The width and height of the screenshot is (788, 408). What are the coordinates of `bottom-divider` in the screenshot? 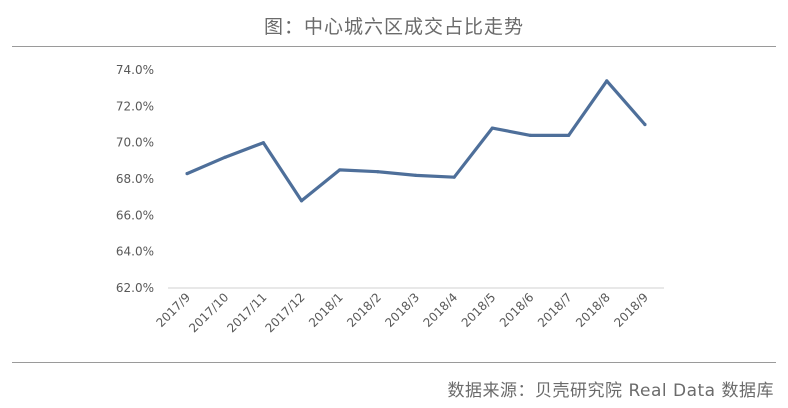 It's located at (394, 362).